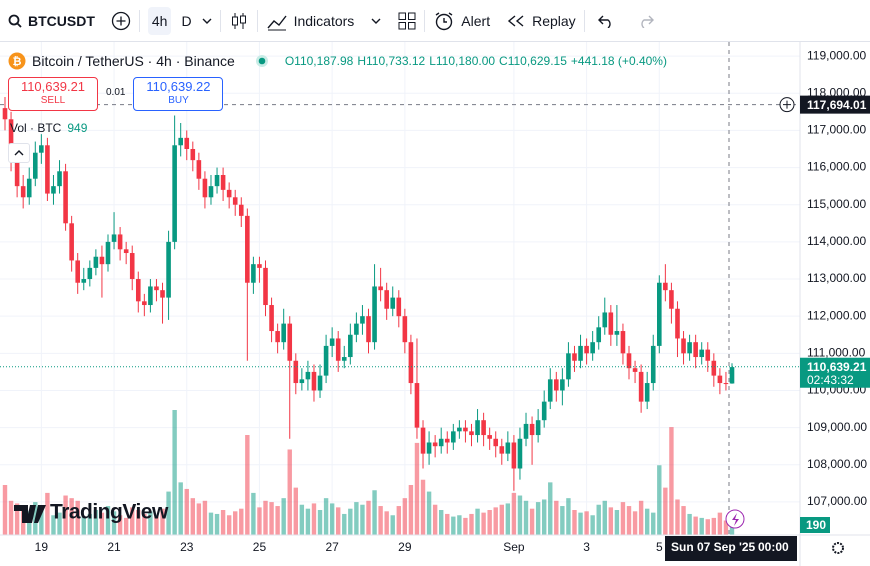 This screenshot has height=566, width=870. I want to click on volume-badge-text: 190, so click(816, 525).